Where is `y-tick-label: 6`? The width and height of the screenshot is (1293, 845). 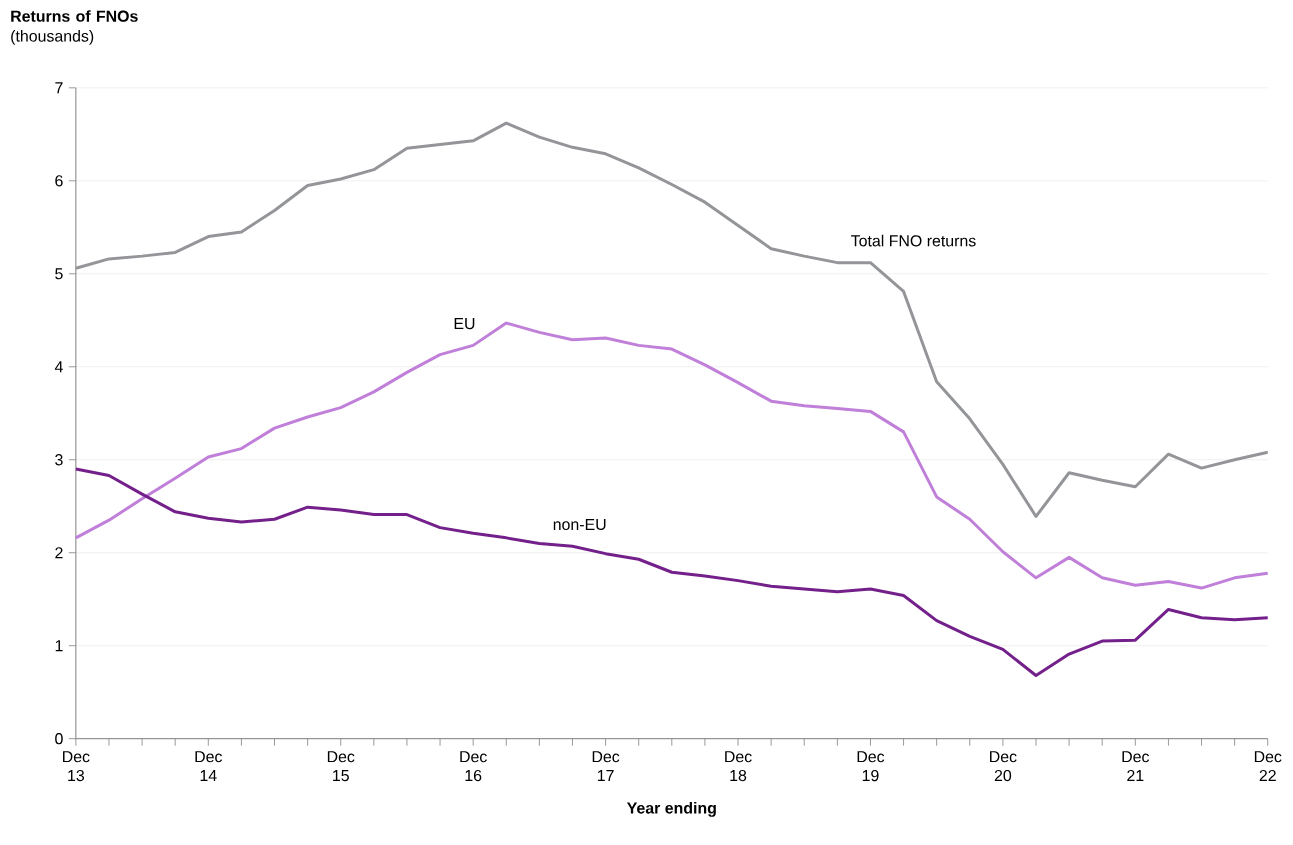
y-tick-label: 6 is located at coordinates (59, 181).